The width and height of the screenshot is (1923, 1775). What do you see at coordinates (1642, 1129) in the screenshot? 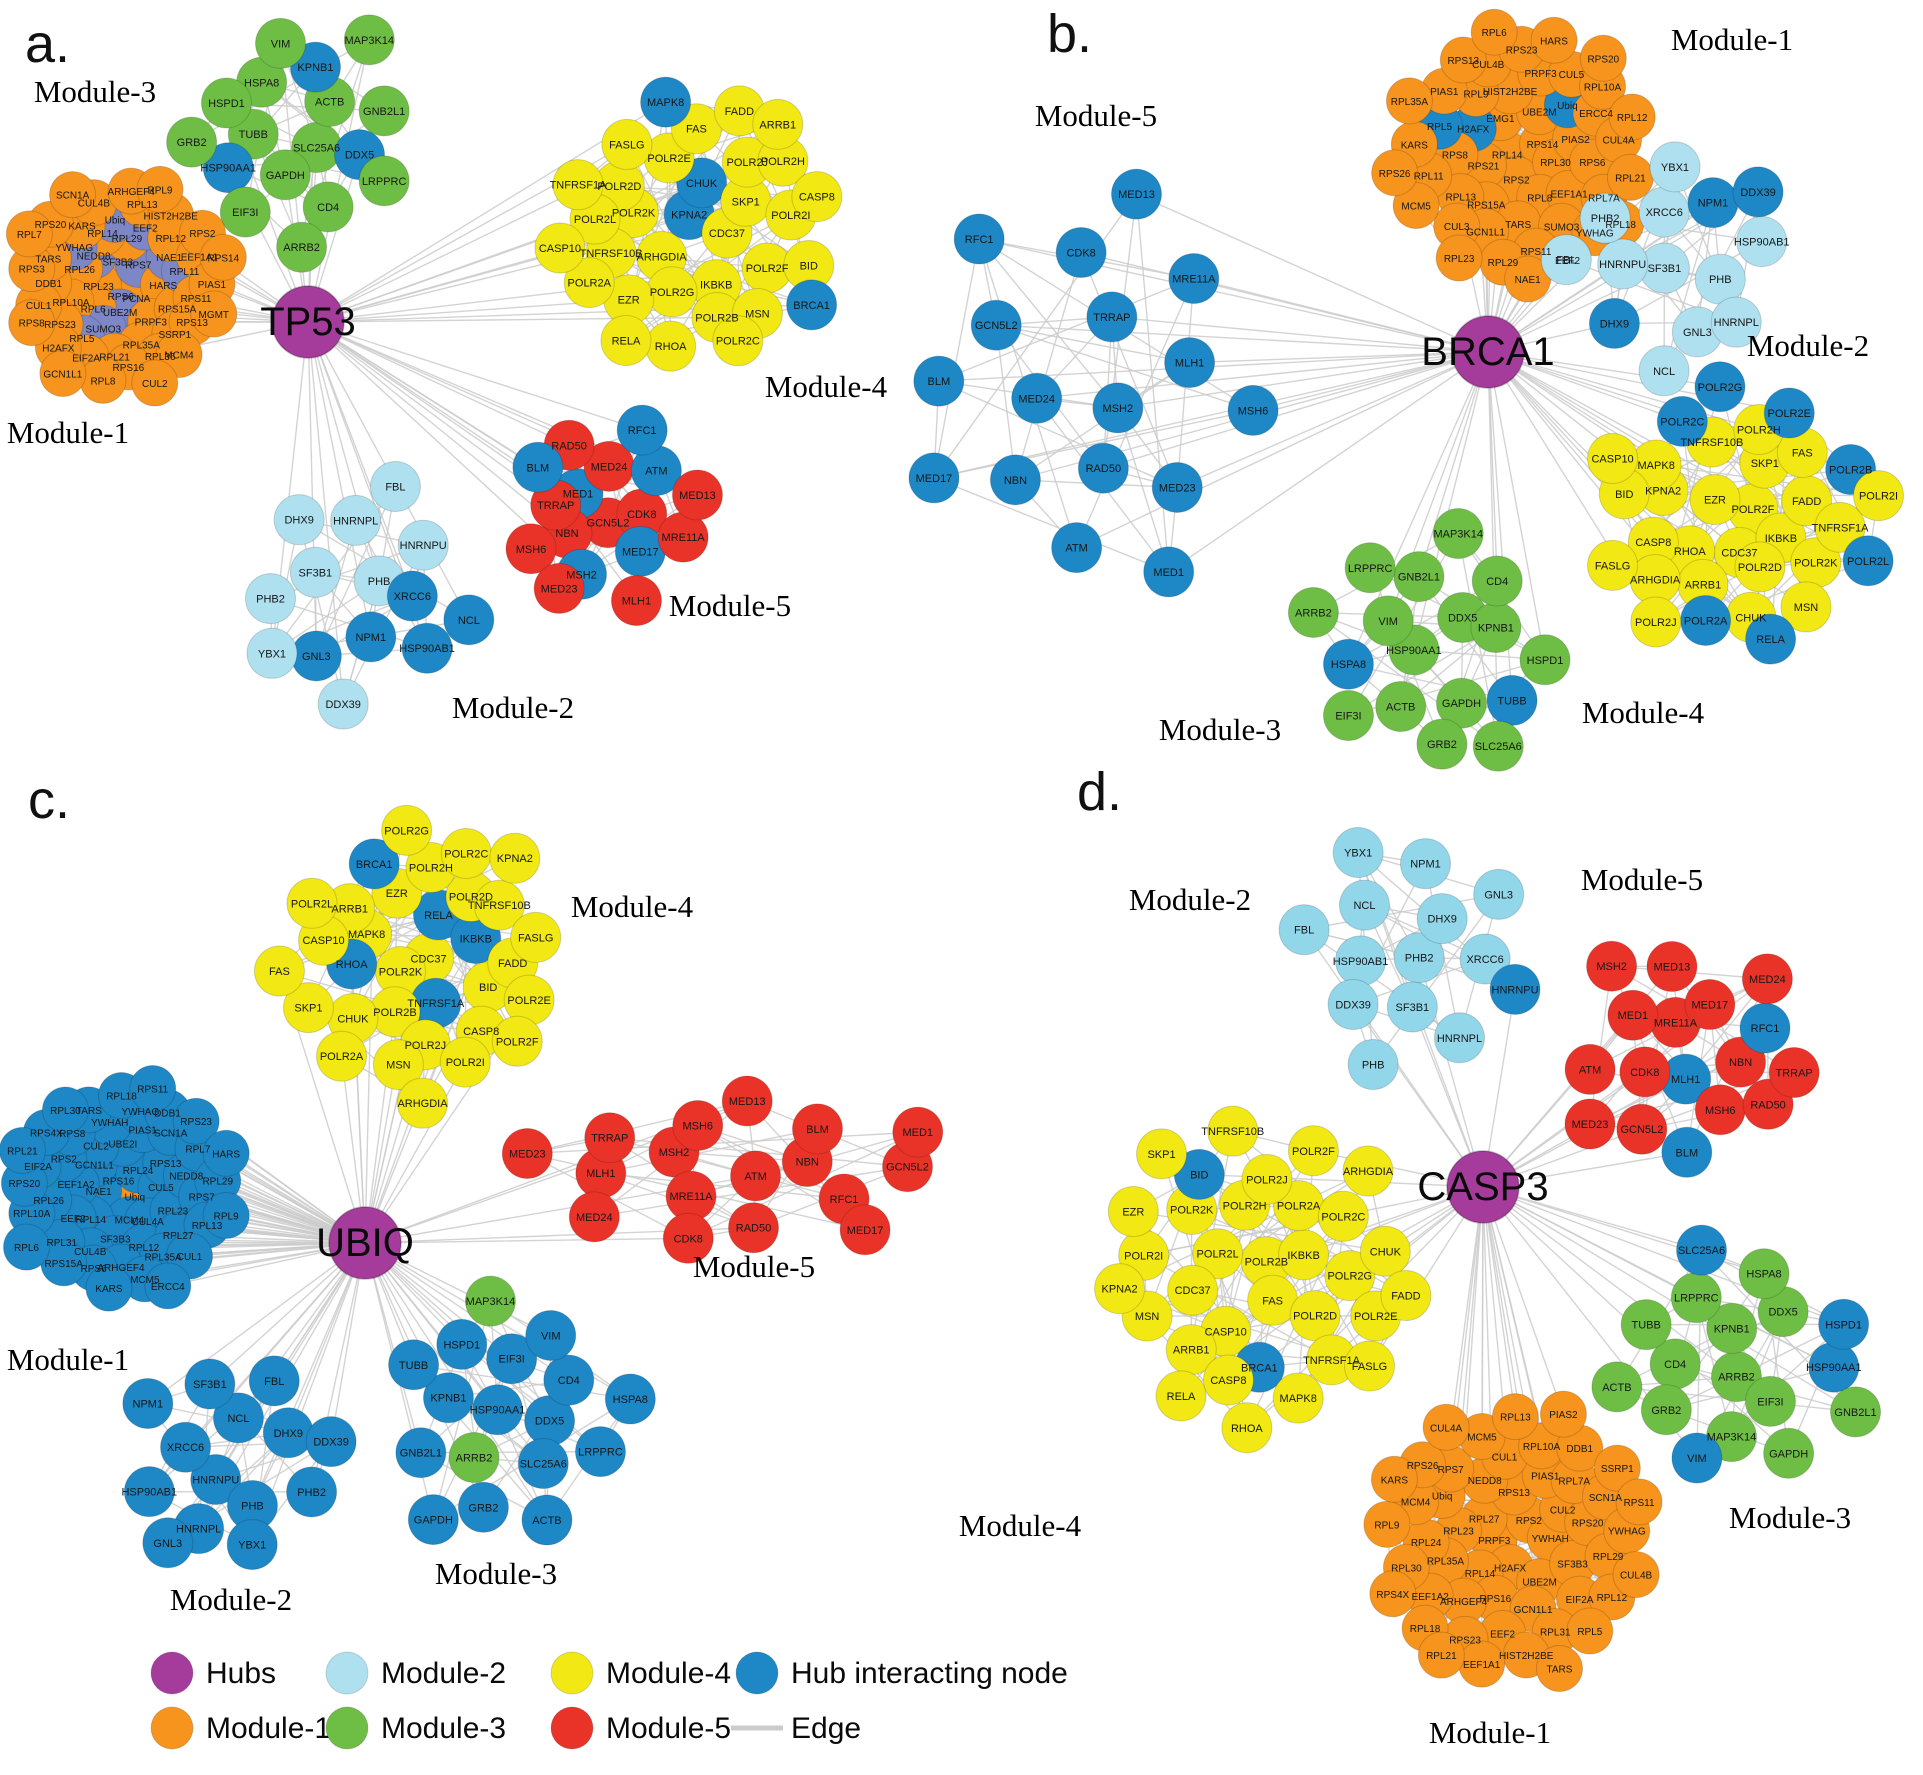
I see `node-GCN5L2` at bounding box center [1642, 1129].